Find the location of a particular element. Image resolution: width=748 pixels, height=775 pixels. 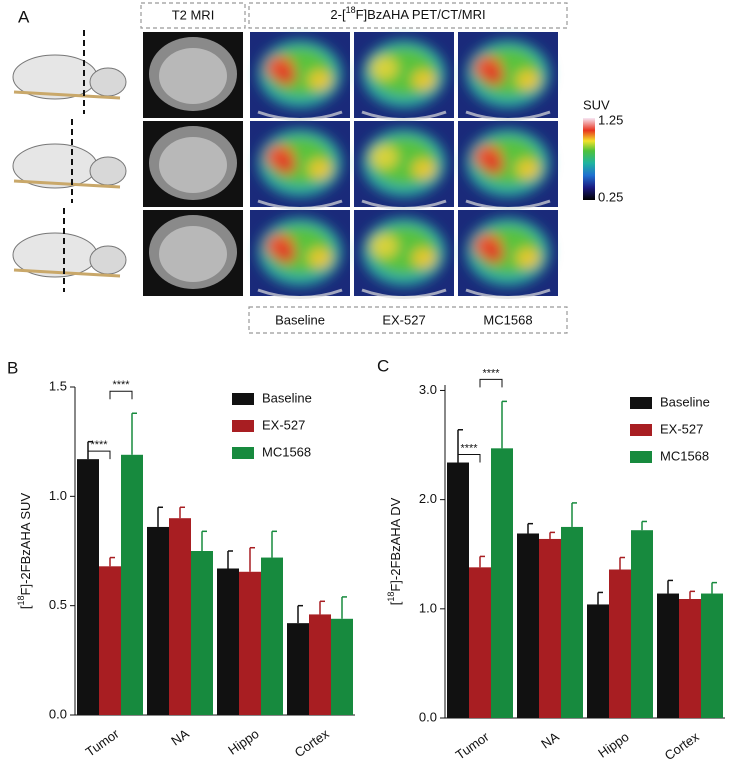

y-tick-label: 3.0 is located at coordinates (428, 389).